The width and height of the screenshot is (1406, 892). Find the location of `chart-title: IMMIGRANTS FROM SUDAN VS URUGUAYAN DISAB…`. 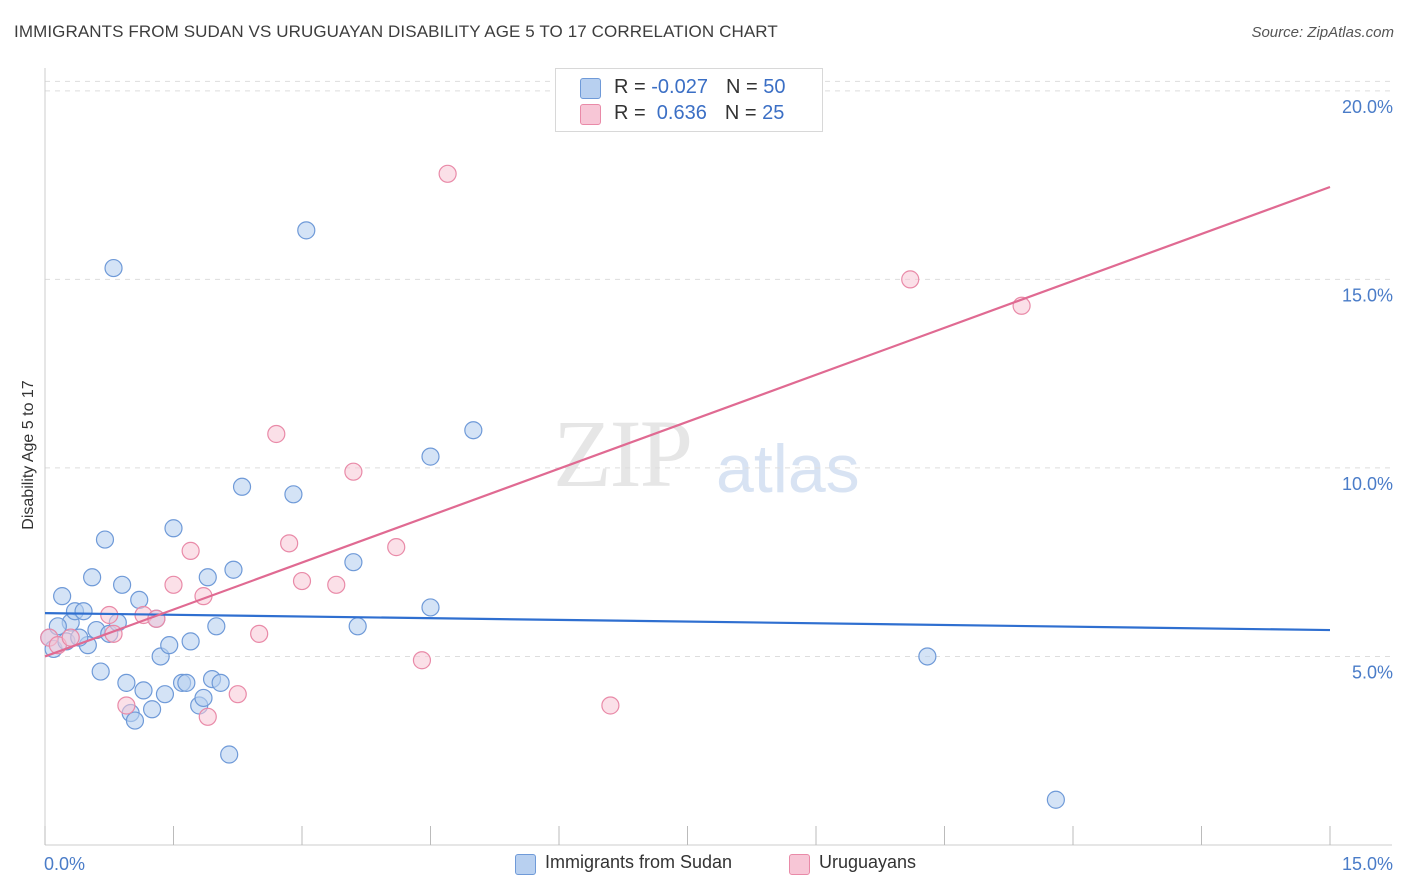

chart-title: IMMIGRANTS FROM SUDAN VS URUGUAYAN DISAB… is located at coordinates (396, 31).